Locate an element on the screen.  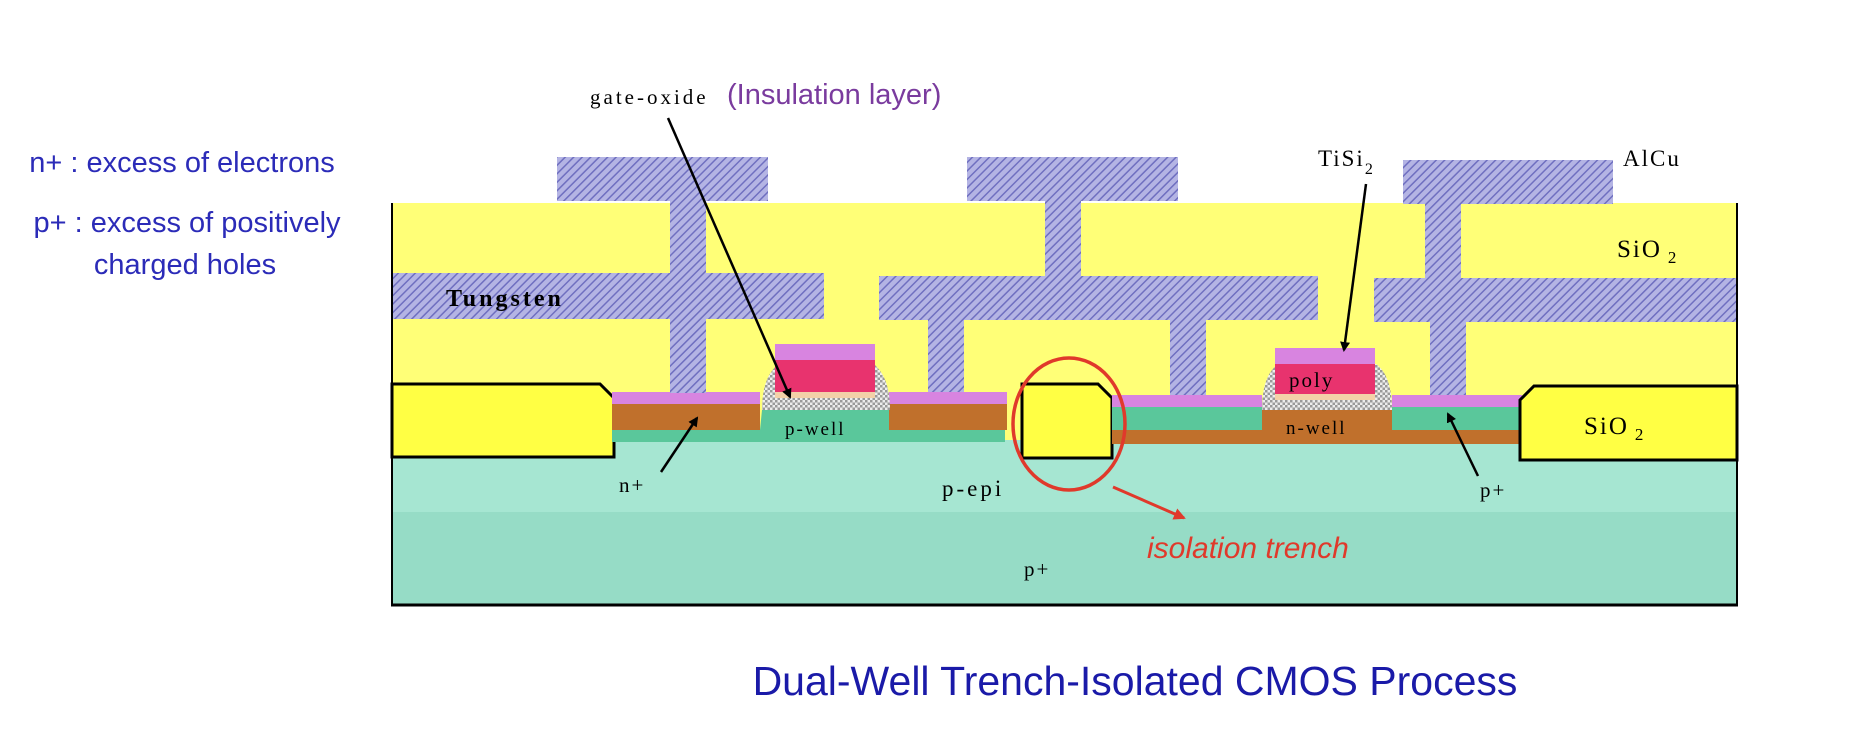
gate-oxide-arrow is located at coordinates (729, 258).